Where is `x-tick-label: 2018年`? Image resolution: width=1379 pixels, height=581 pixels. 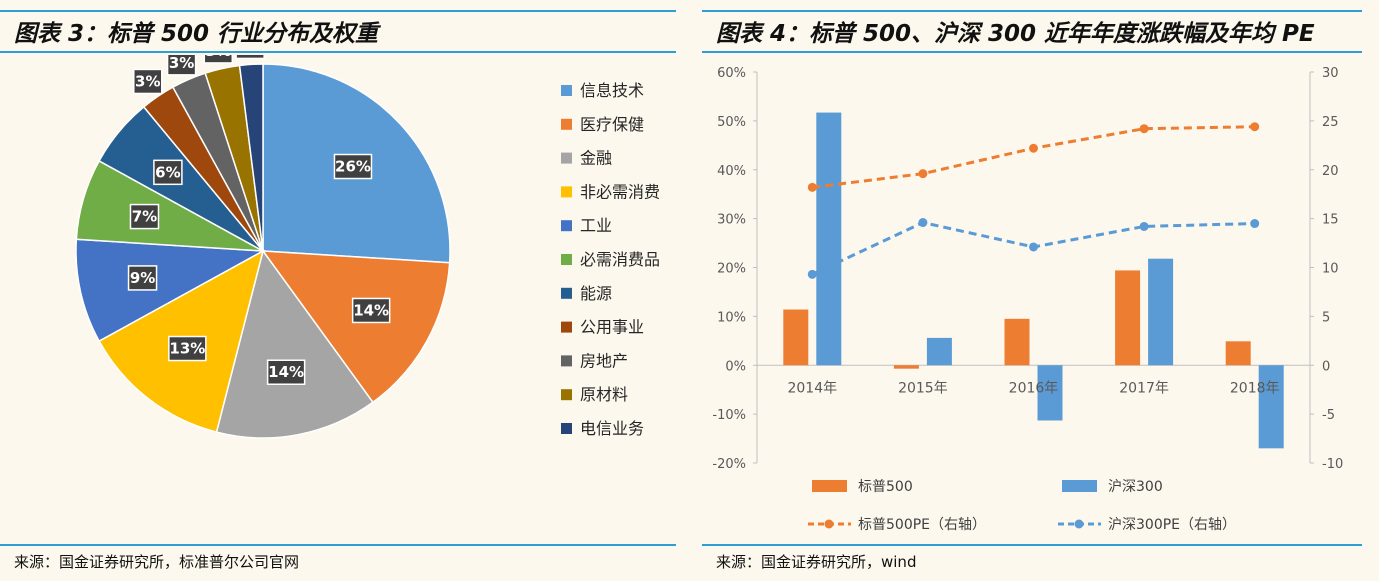 x-tick-label: 2018年 is located at coordinates (1255, 388).